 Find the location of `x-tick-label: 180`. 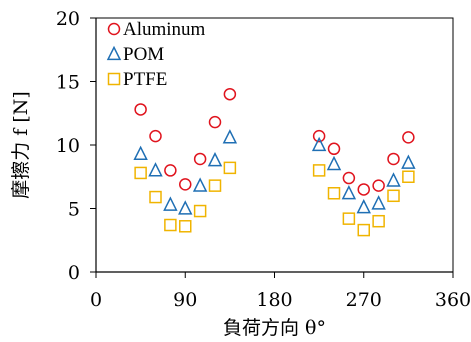

x-tick-label: 180 is located at coordinates (274, 300).